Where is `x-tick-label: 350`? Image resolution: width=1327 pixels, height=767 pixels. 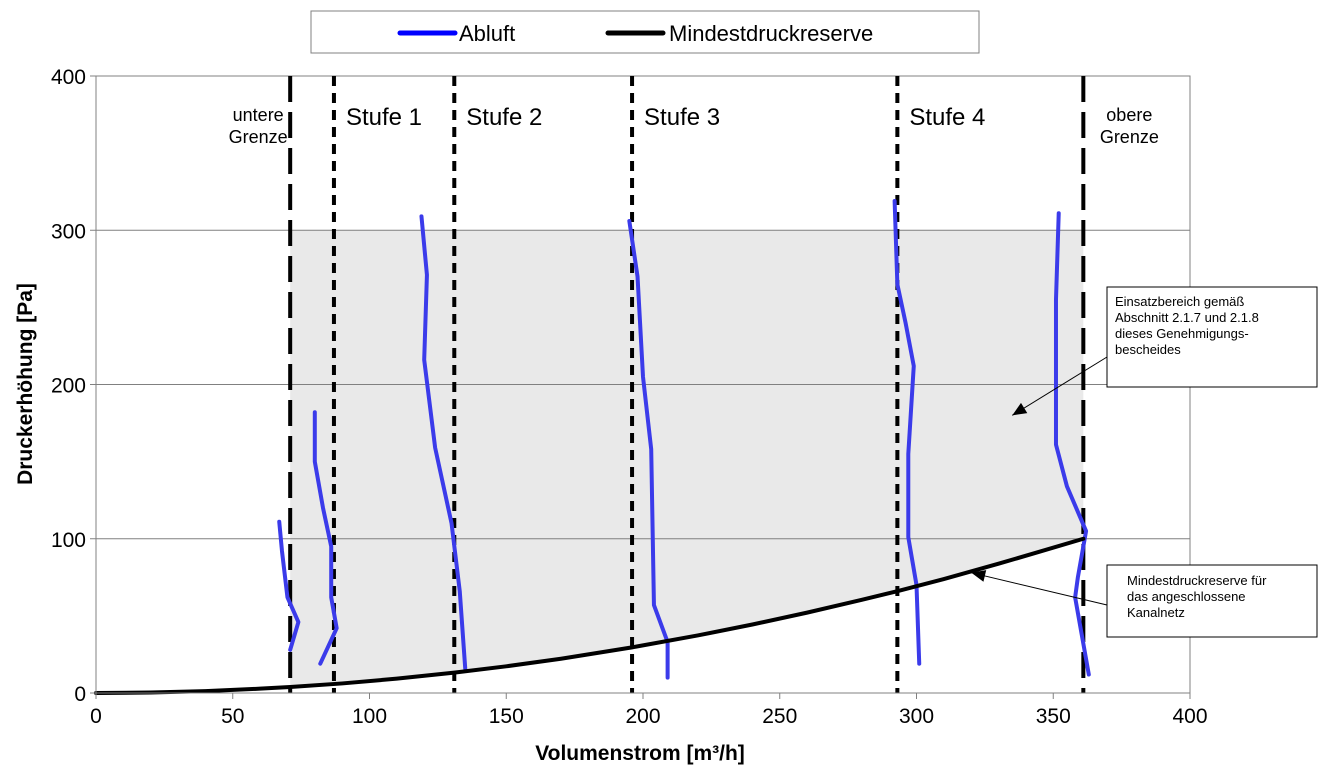 x-tick-label: 350 is located at coordinates (1053, 716).